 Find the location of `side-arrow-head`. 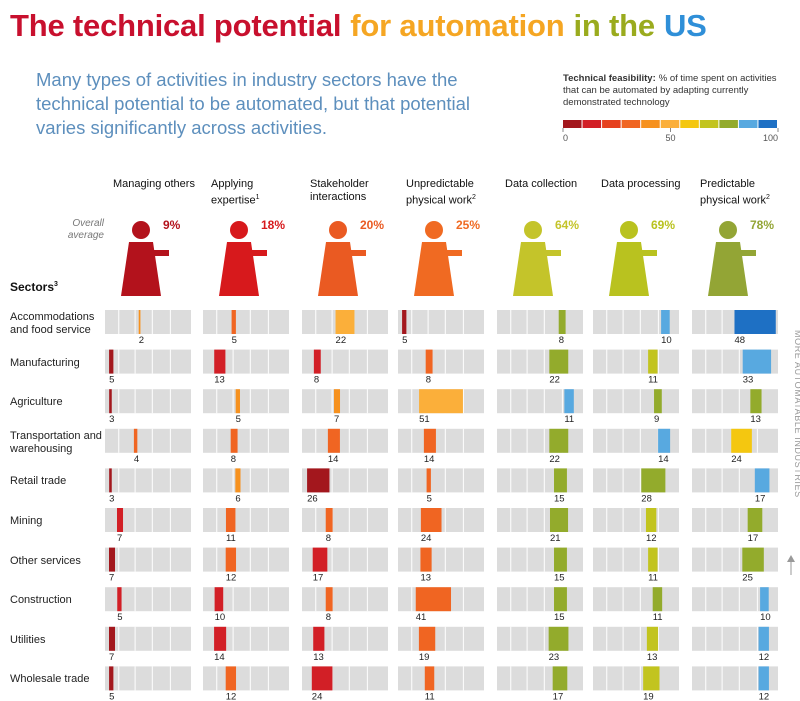

side-arrow-head is located at coordinates (791, 558).